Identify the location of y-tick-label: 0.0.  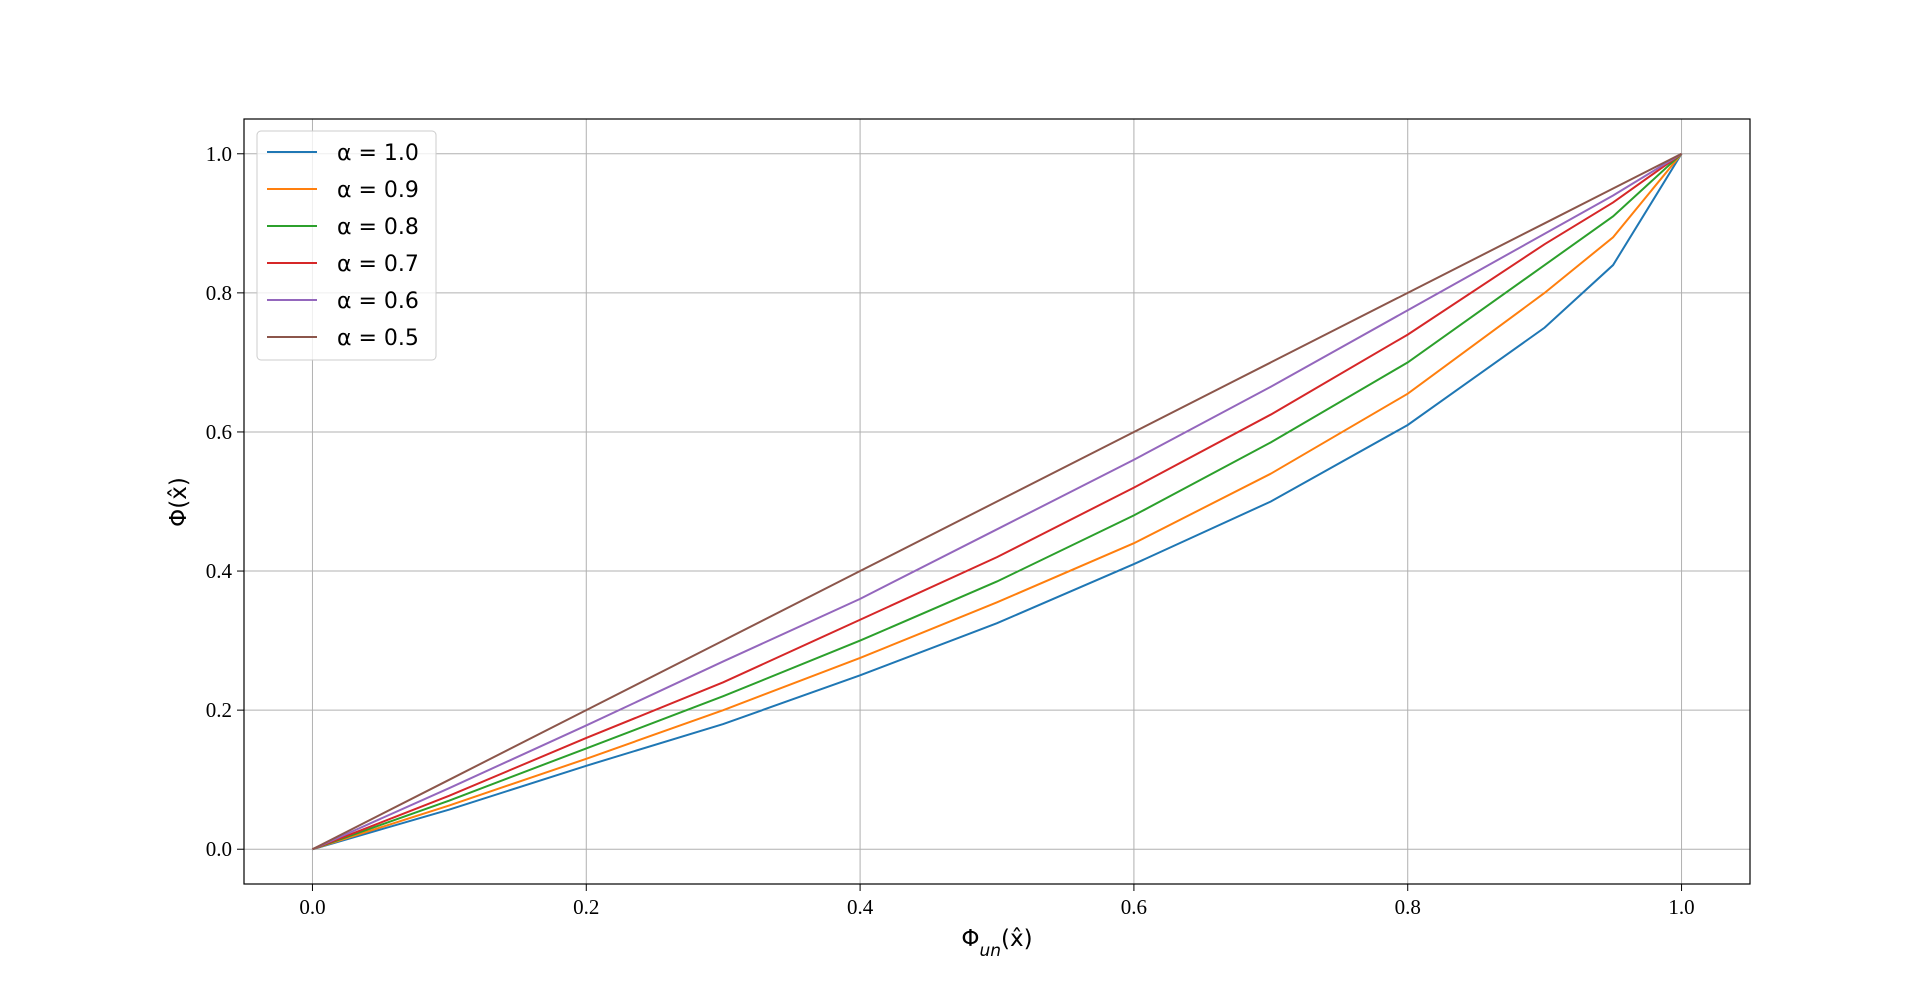
(219, 849).